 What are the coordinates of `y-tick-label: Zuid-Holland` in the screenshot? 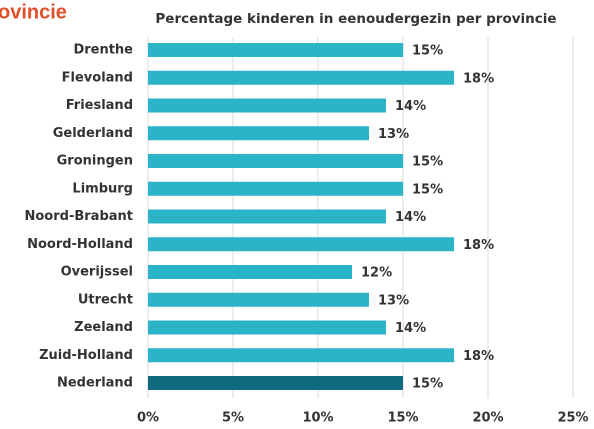 It's located at (86, 355).